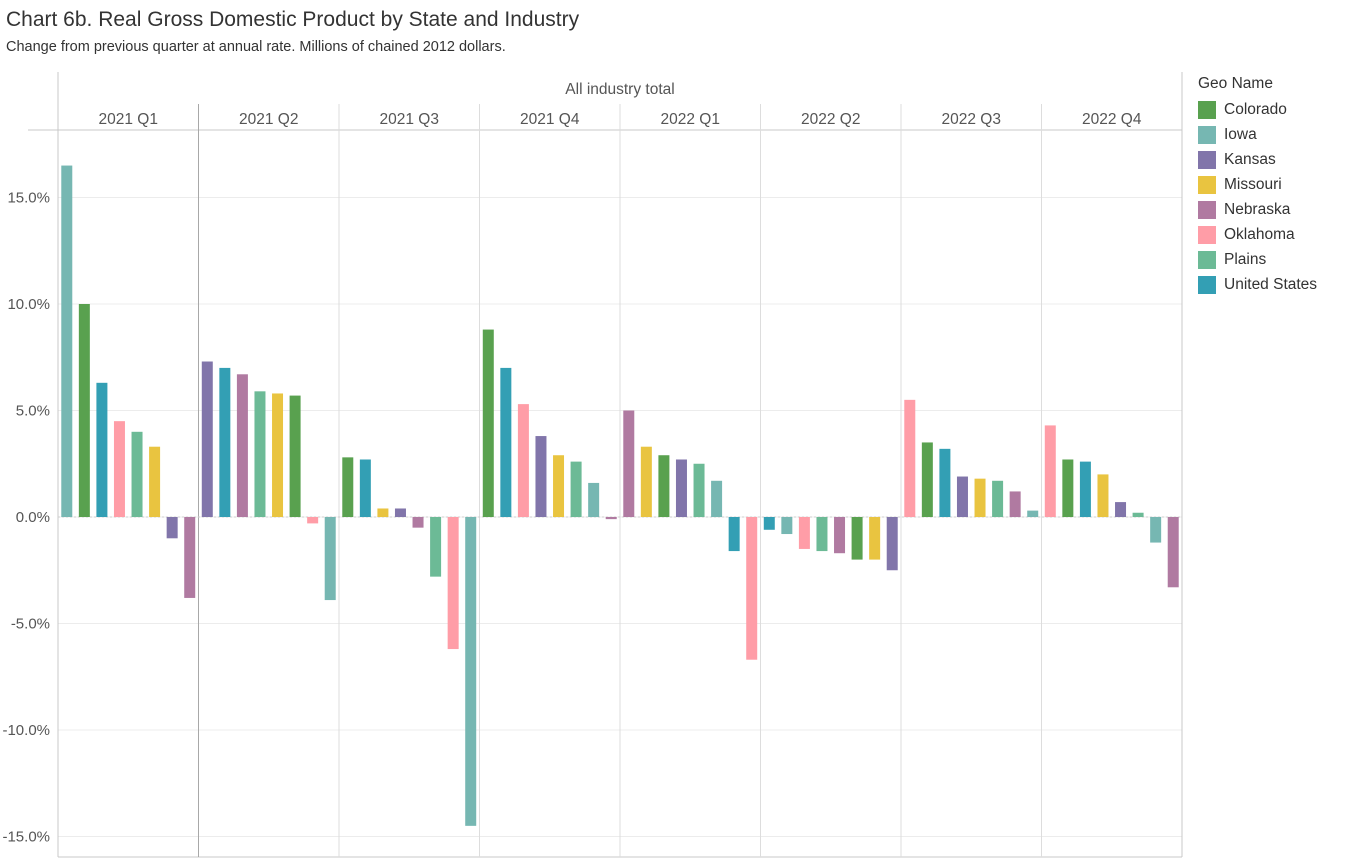 This screenshot has width=1371, height=859. Describe the element at coordinates (506, 442) in the screenshot. I see `bar-2021-q4-united-states` at that location.